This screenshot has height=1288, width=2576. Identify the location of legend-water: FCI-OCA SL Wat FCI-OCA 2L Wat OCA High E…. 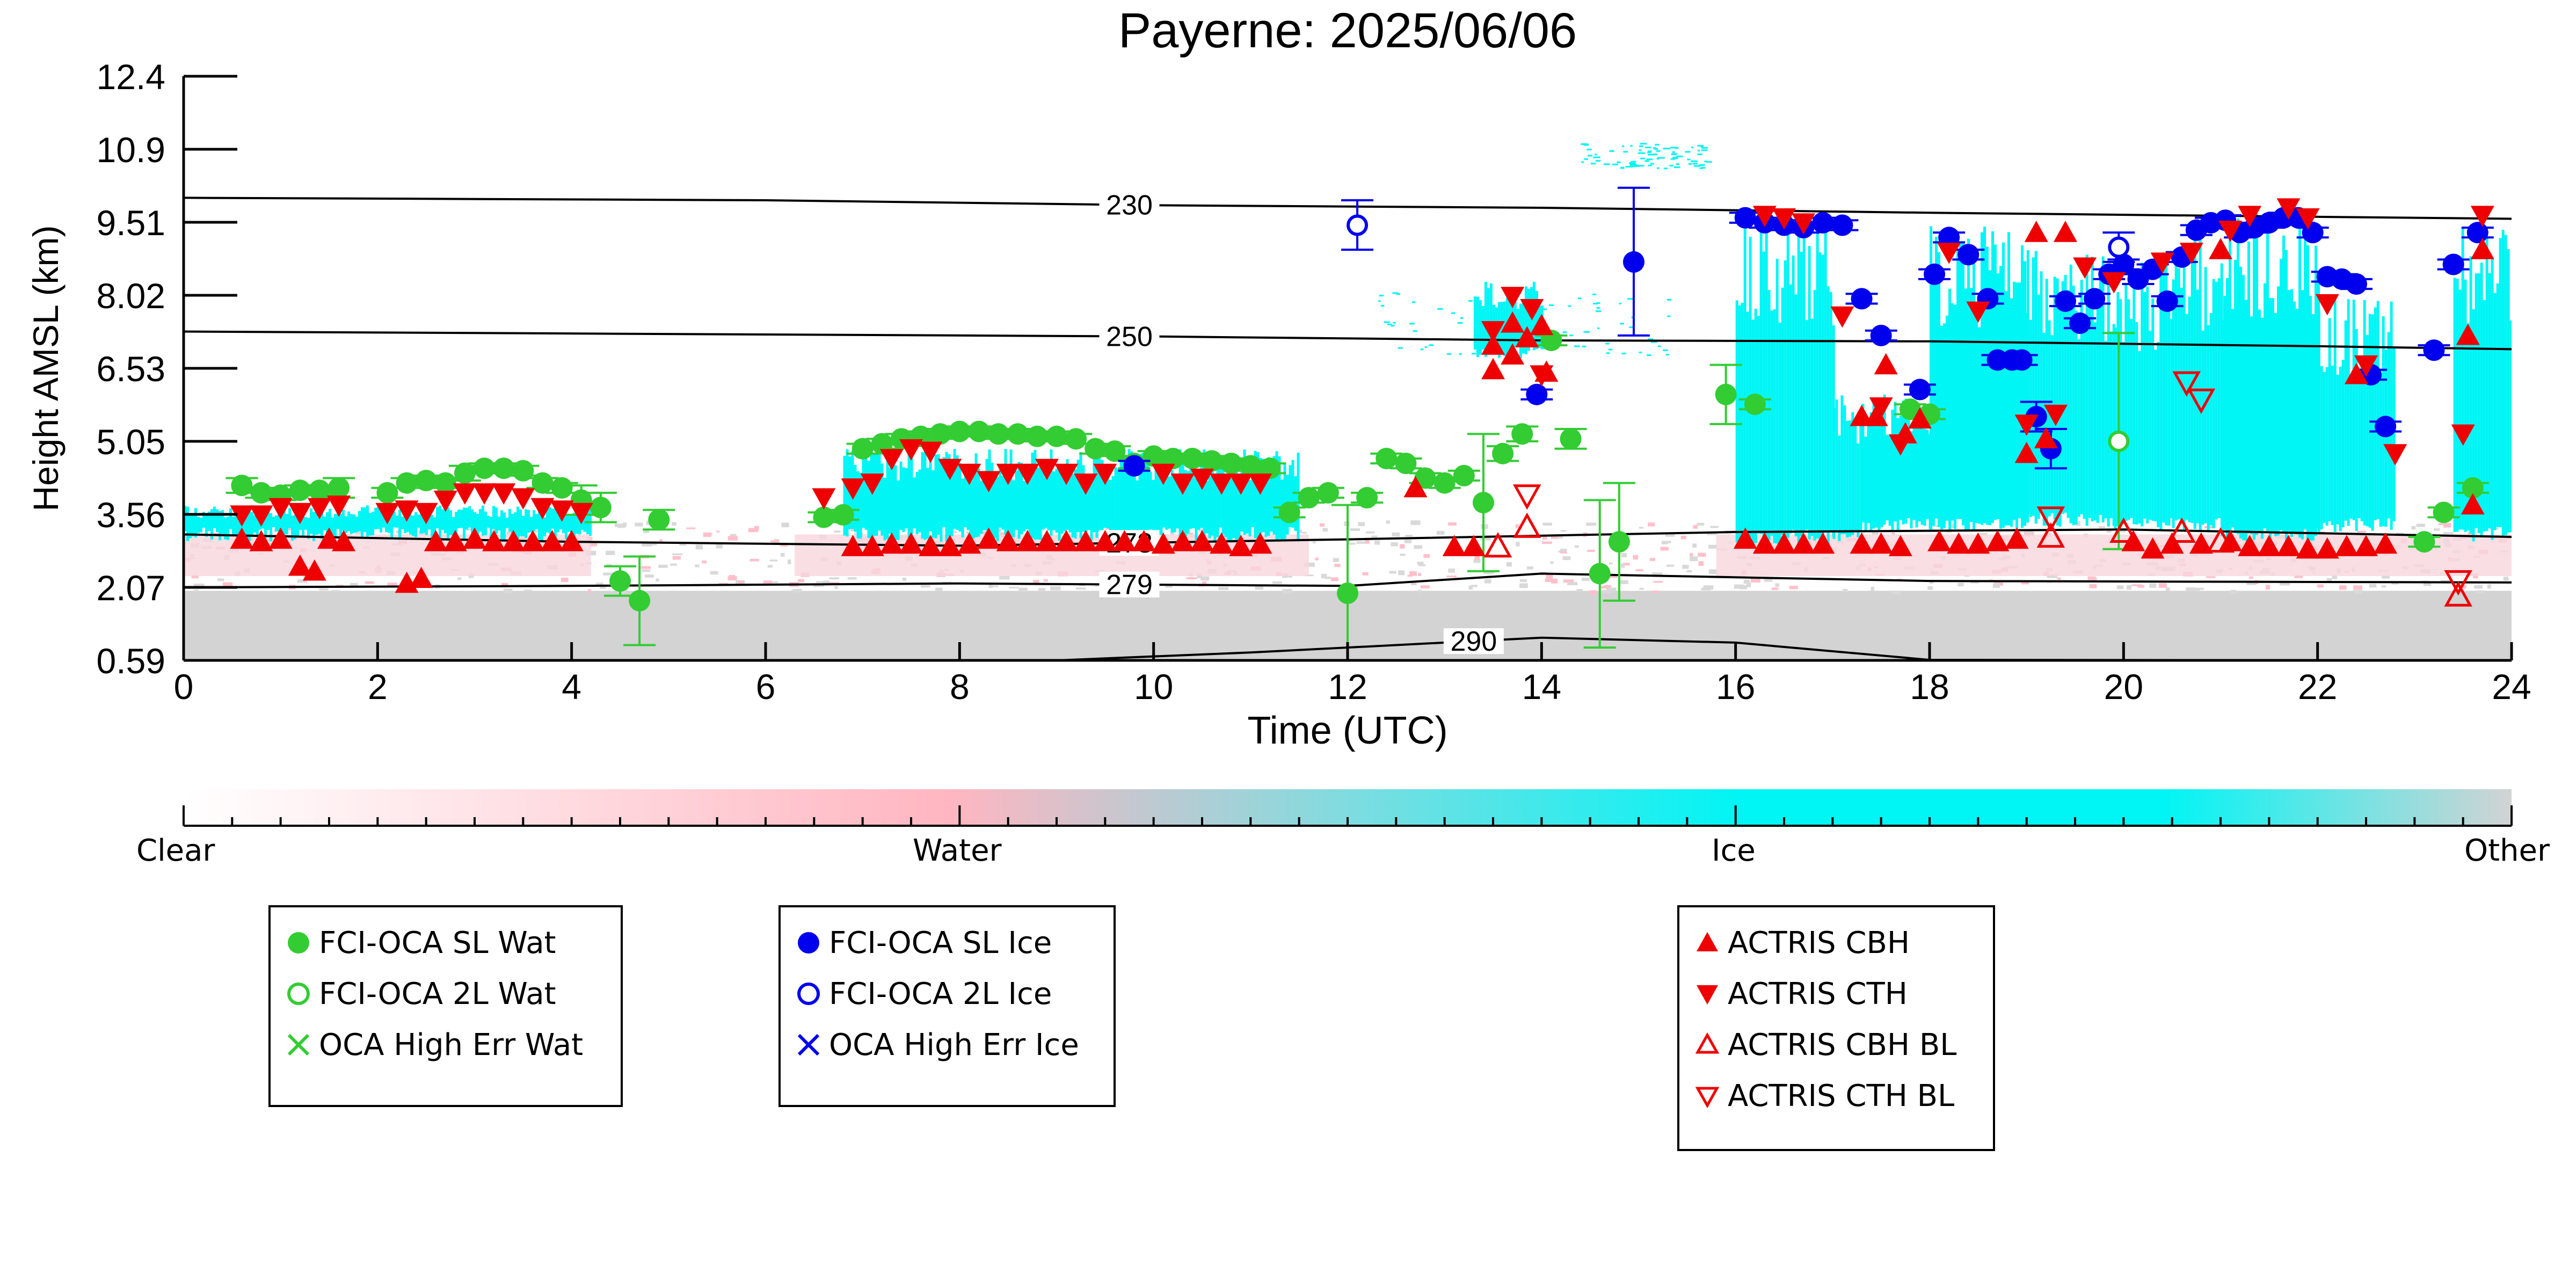
(445, 1006).